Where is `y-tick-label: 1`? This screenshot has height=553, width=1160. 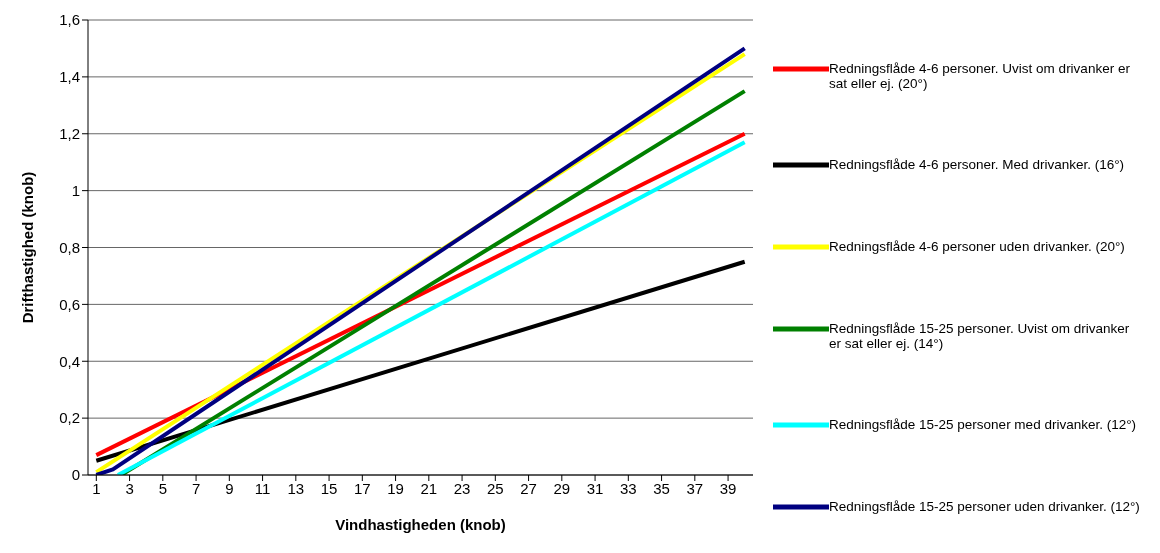 y-tick-label: 1 is located at coordinates (75, 190).